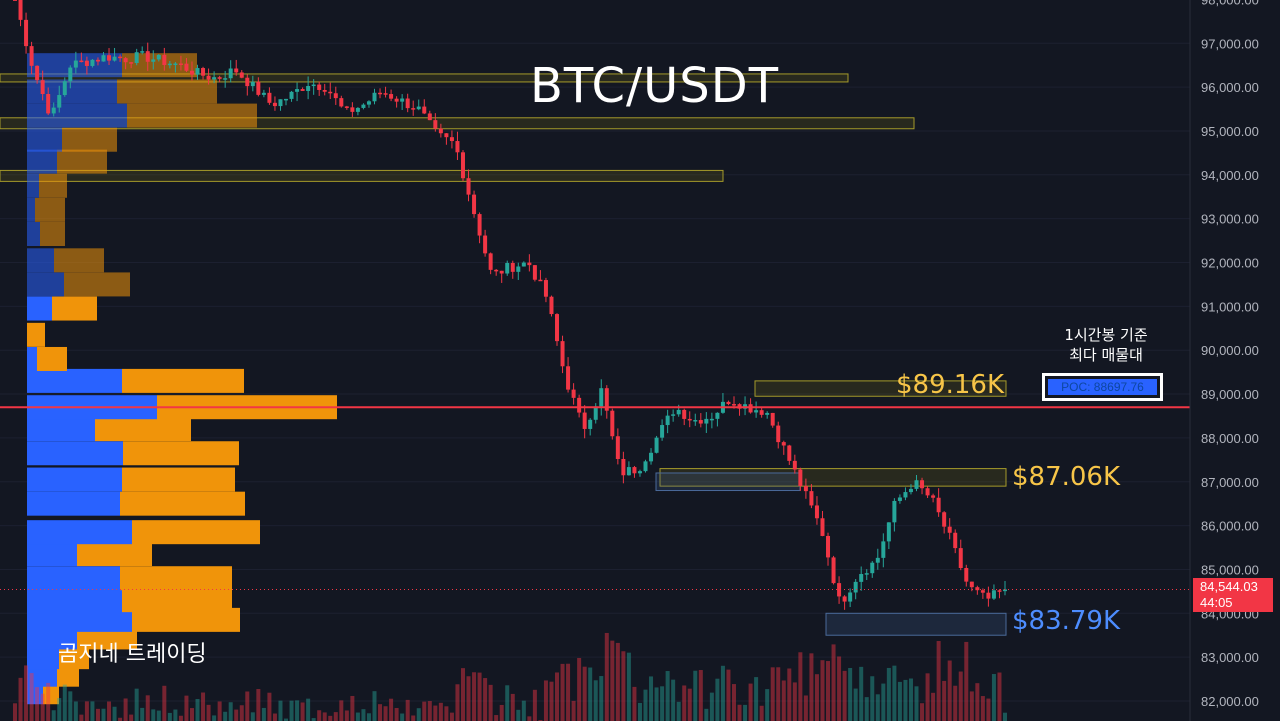 This screenshot has height=721, width=1280. What do you see at coordinates (1230, 306) in the screenshot?
I see `price-tick-label: 91,000.00` at bounding box center [1230, 306].